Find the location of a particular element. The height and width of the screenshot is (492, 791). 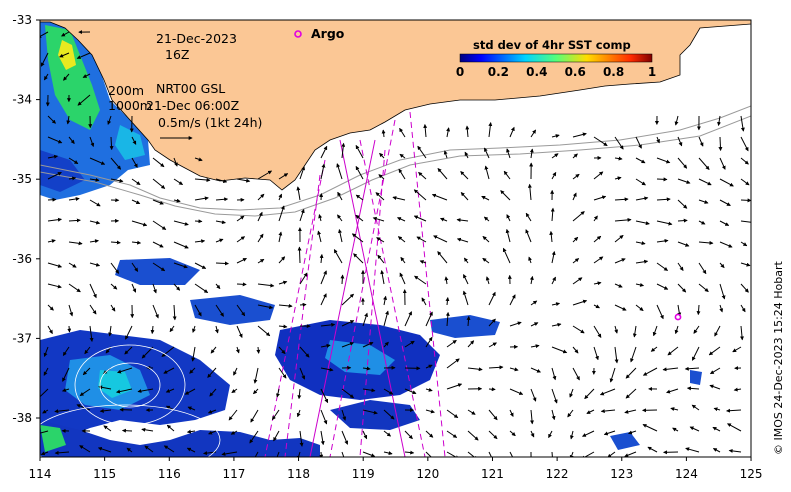

colorbar-title: std dev of 4hr SST comp is located at coordinates (552, 45).